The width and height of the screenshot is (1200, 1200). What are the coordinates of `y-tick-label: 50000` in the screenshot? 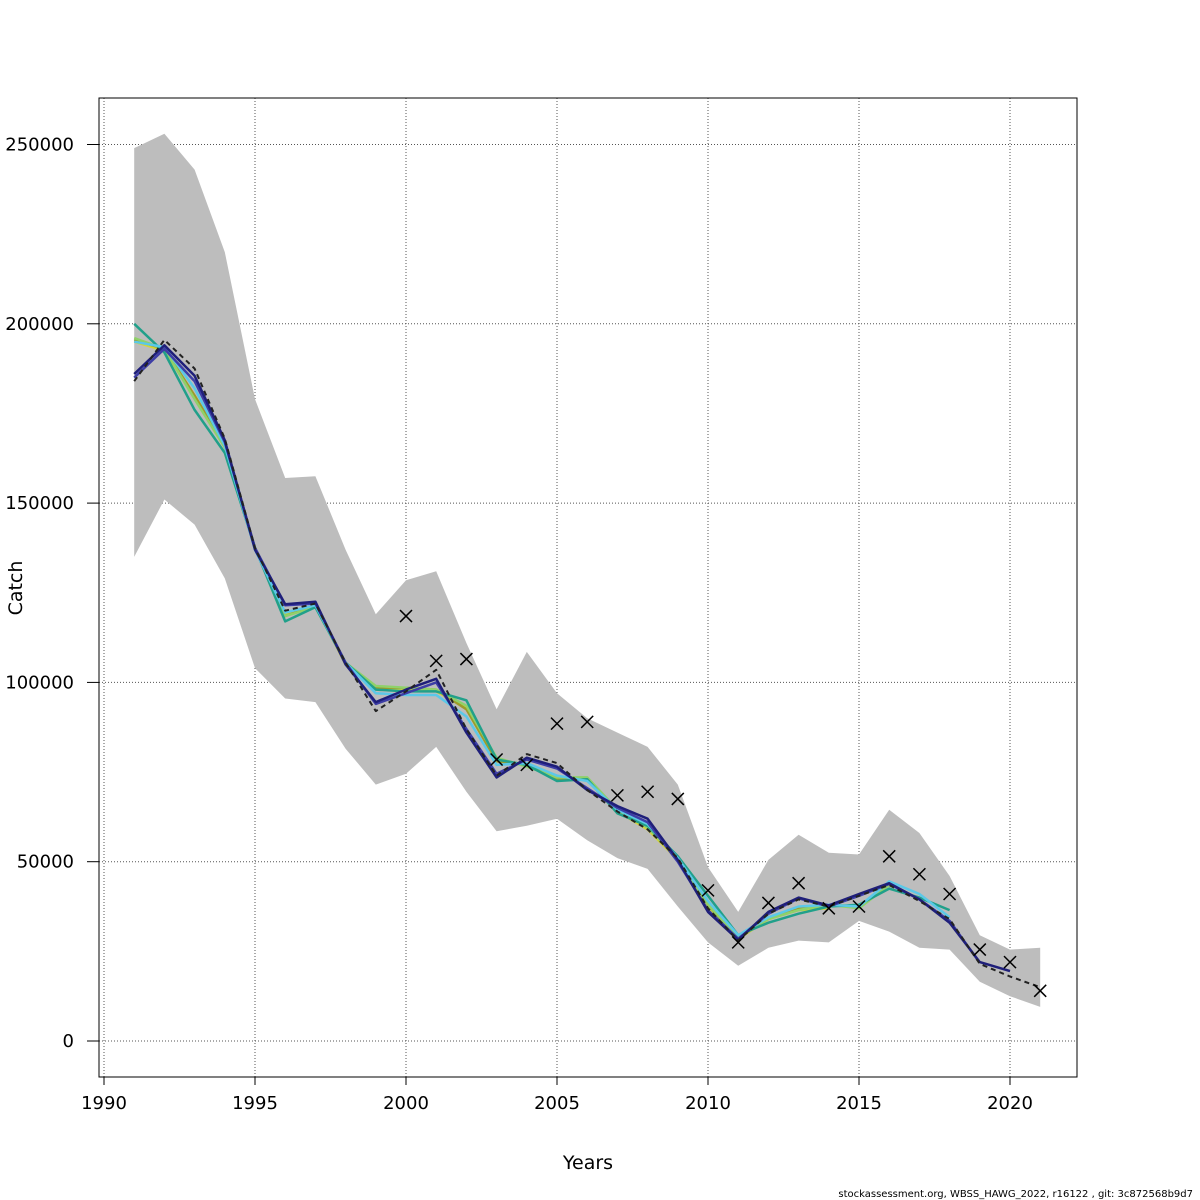 It's located at (45, 862).